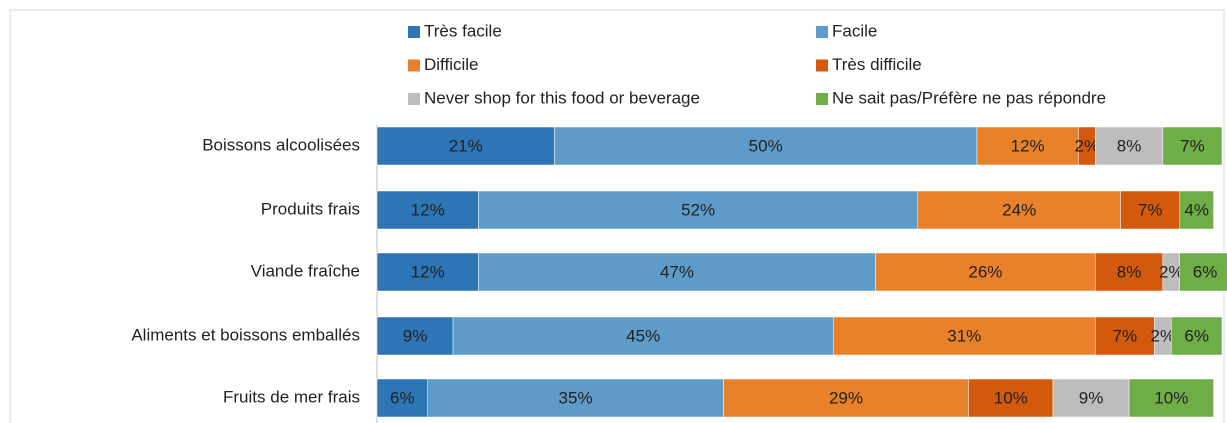 The width and height of the screenshot is (1227, 423). Describe the element at coordinates (854, 30) in the screenshot. I see `legend-label: Facile` at that location.